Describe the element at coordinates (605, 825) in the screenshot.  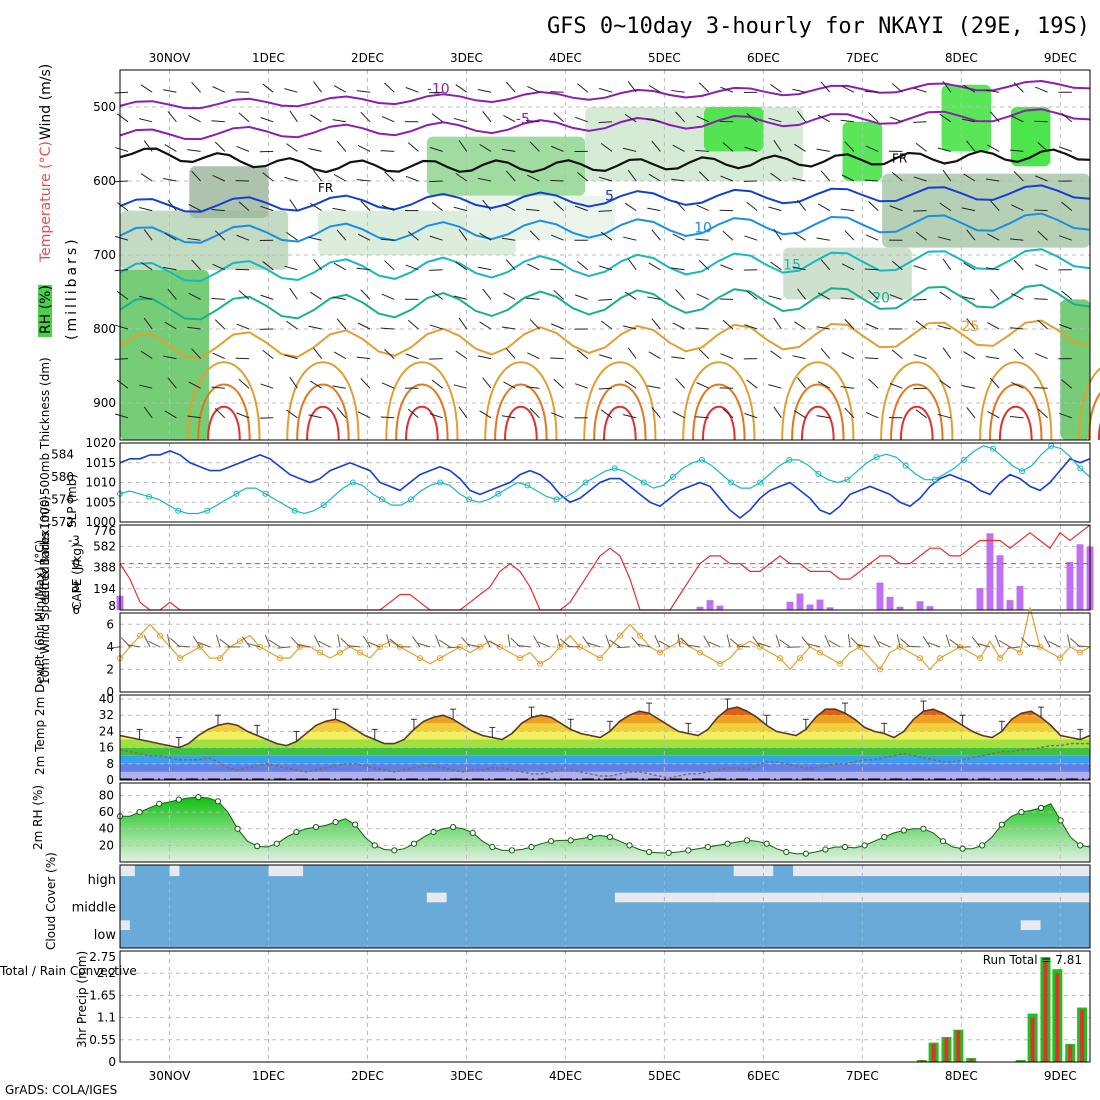
I see `rh-line` at that location.